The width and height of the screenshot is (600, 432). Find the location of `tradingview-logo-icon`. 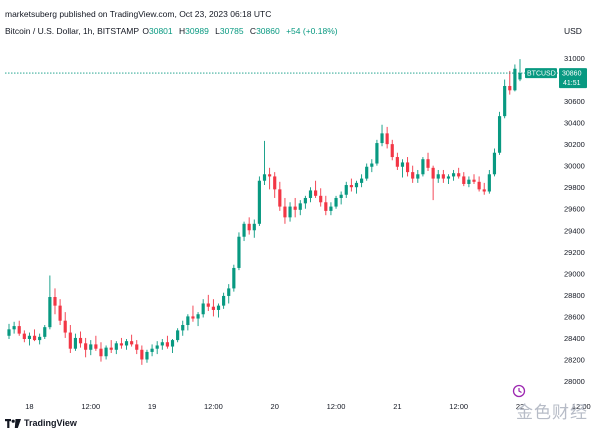

tradingview-logo-icon is located at coordinates (13, 423).